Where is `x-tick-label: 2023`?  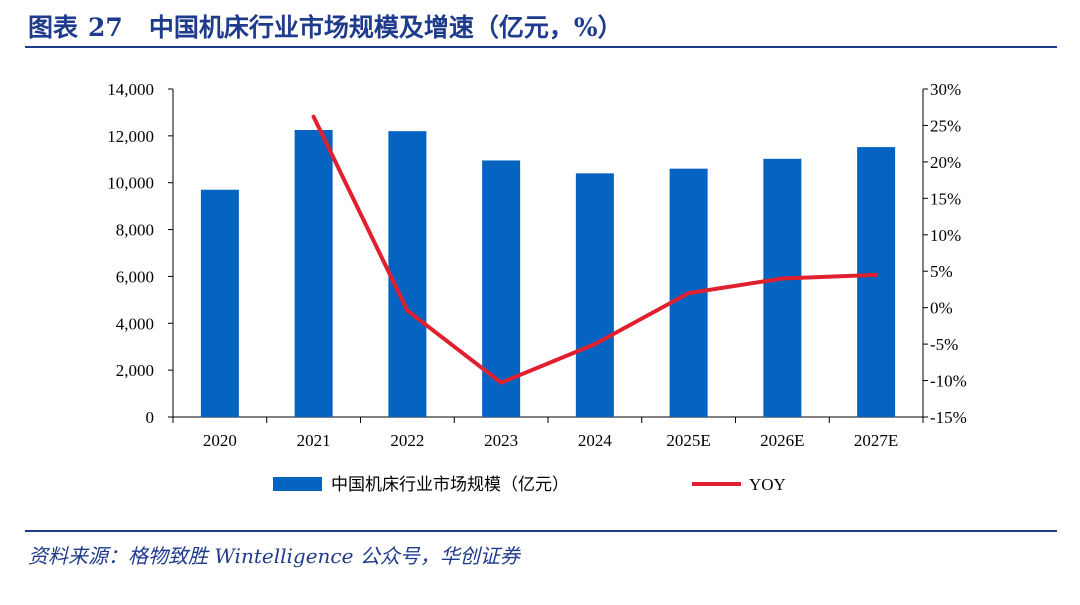 x-tick-label: 2023 is located at coordinates (501, 440).